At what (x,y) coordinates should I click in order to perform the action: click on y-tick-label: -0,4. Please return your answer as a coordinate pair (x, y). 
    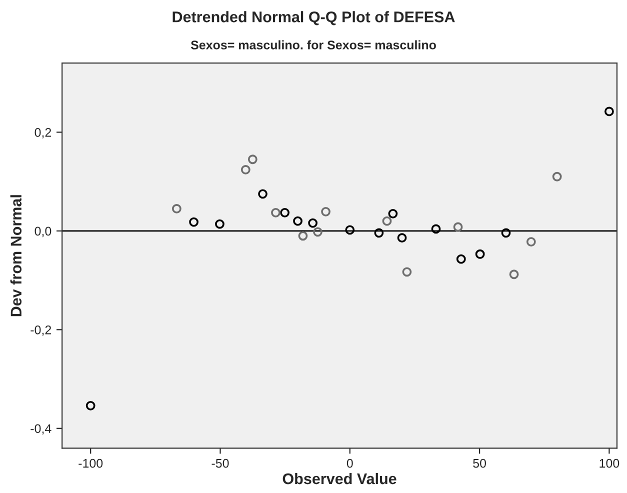
    Looking at the image, I should click on (41, 429).